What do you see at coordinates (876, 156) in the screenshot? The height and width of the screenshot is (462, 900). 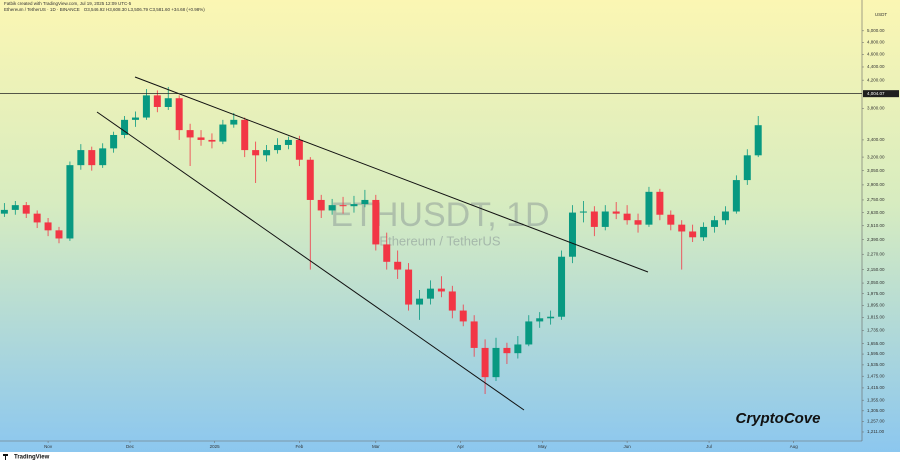 I see `y-tick-label: 3,200.00` at bounding box center [876, 156].